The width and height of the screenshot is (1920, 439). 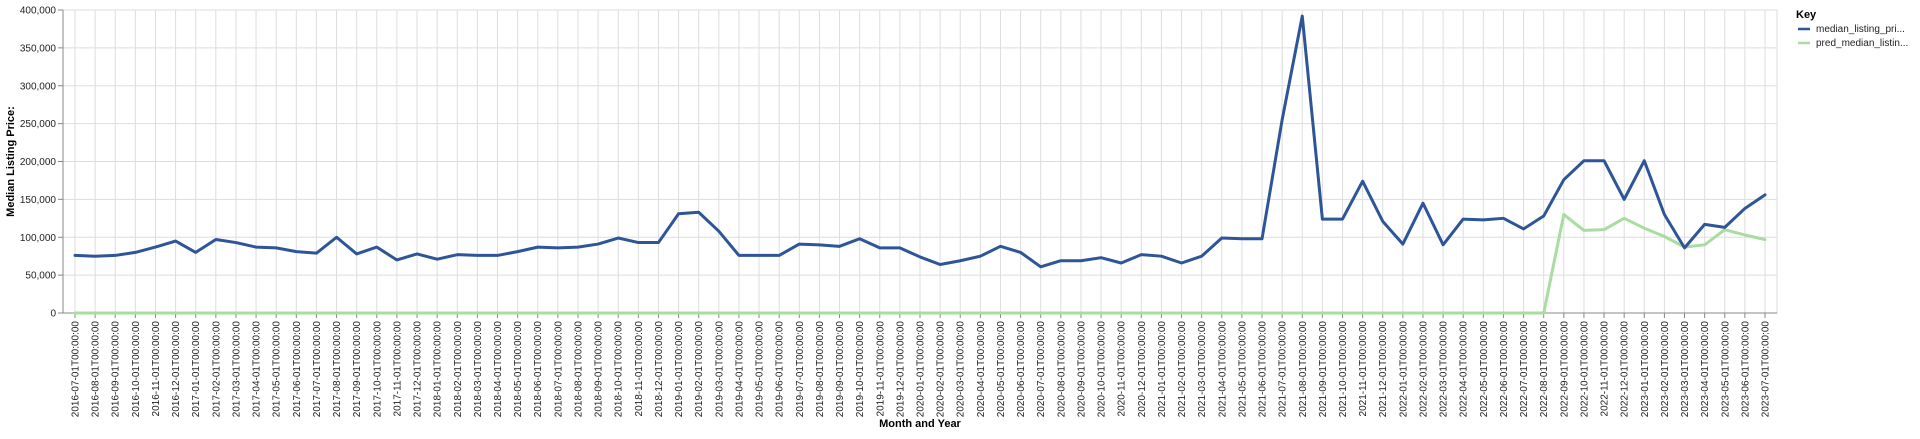 What do you see at coordinates (1745, 369) in the screenshot?
I see `x-tick-label: 2023-06-01T00:00:00` at bounding box center [1745, 369].